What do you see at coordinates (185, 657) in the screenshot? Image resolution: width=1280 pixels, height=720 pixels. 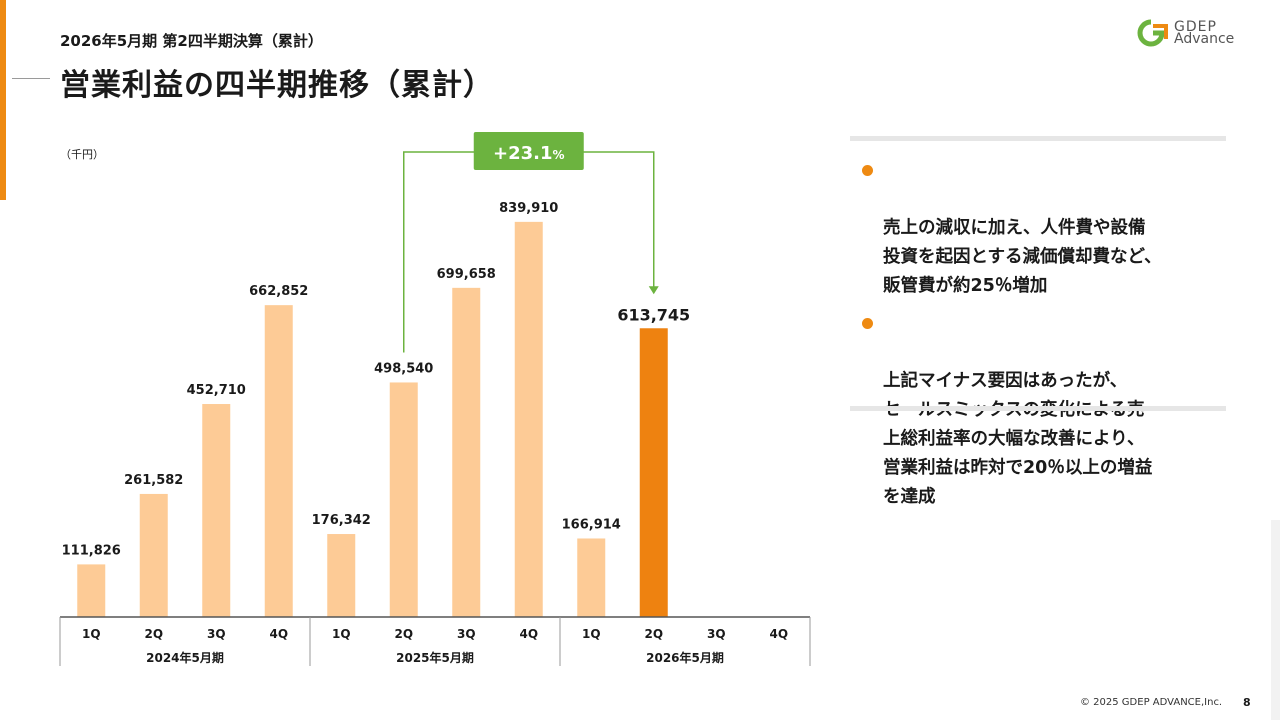 I see `x-group-label: 2024年5月期` at bounding box center [185, 657].